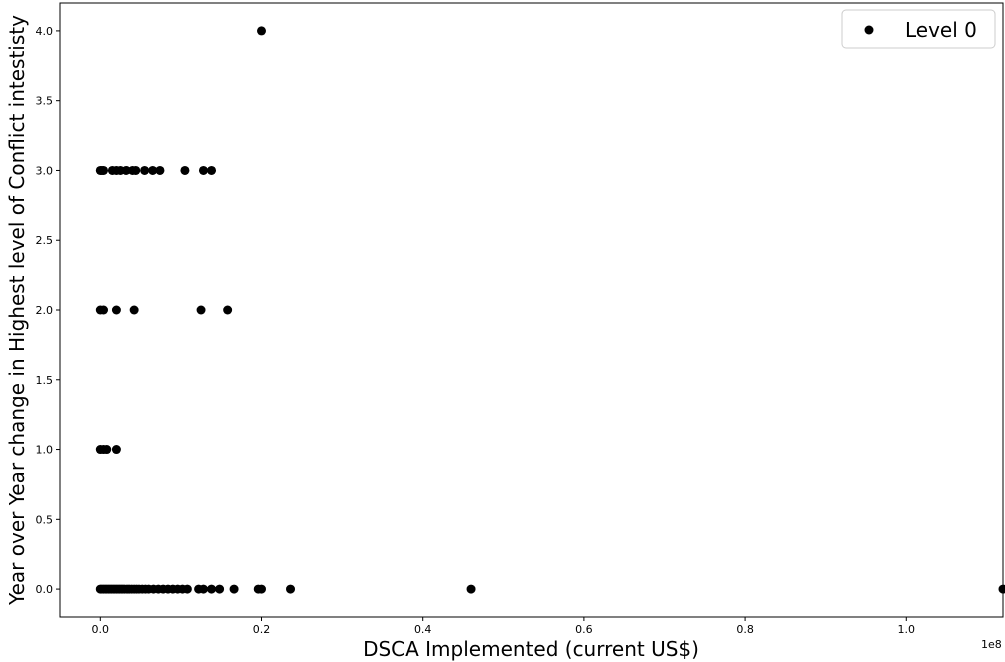 The image size is (1005, 662). I want to click on x-tick-label: 0.0, so click(101, 629).